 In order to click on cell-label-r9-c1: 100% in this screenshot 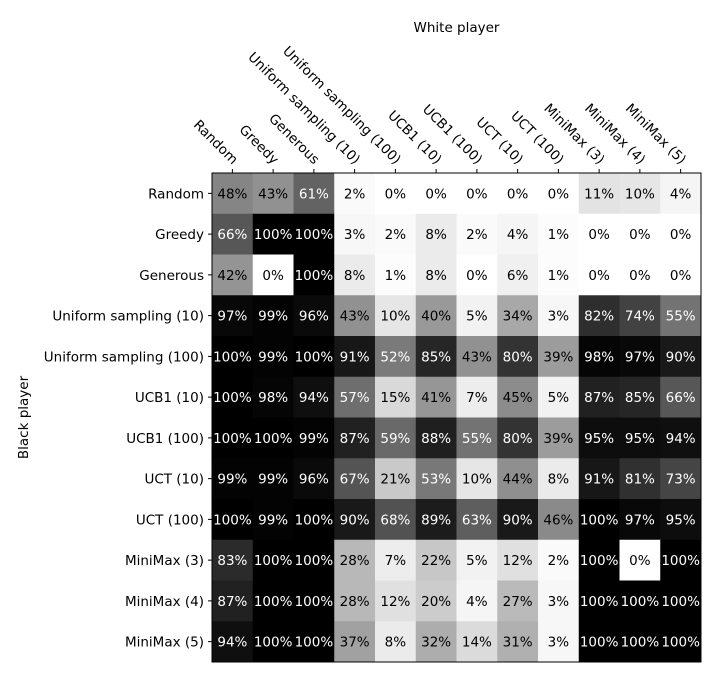, I will do `click(232, 520)`.